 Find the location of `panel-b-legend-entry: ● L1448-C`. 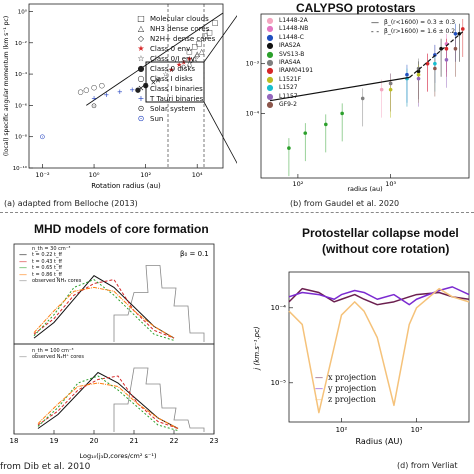

panel-b-legend-entry: ● L1448-C is located at coordinates (289, 37).